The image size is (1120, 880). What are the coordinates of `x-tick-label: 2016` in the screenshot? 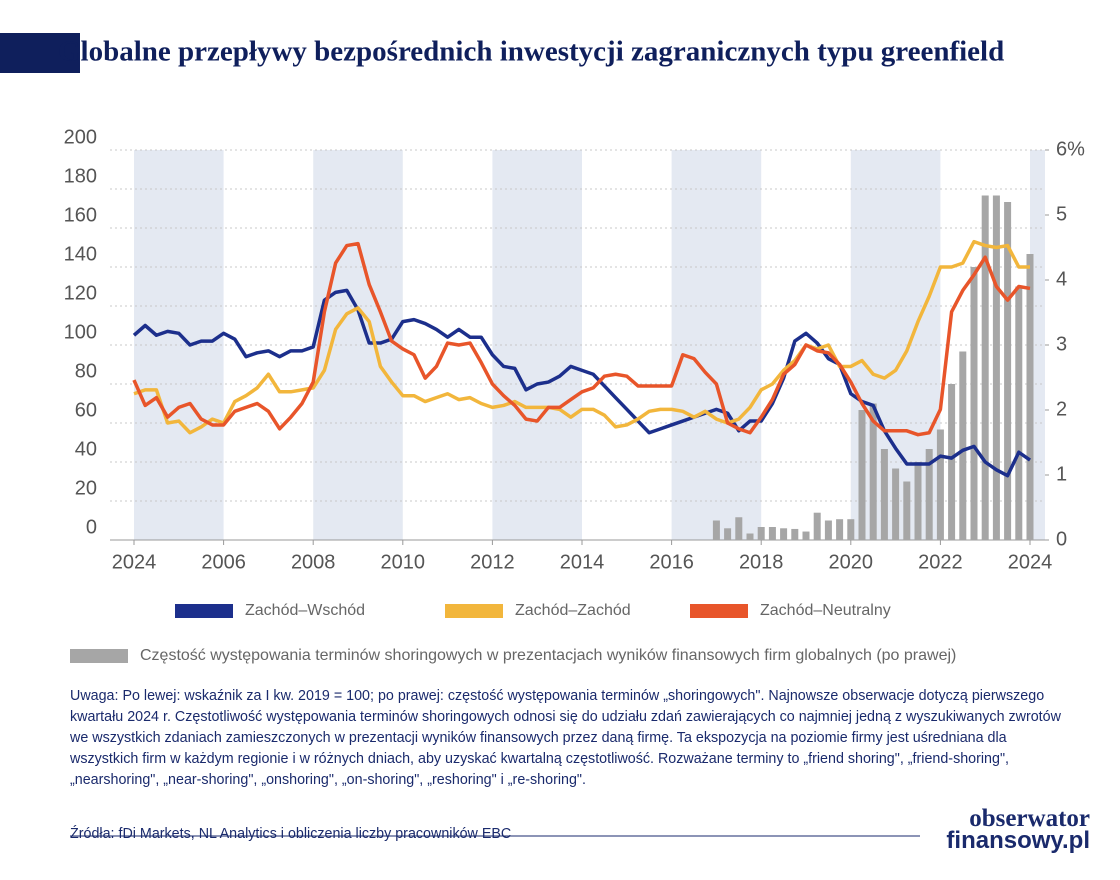 It's located at (671, 562).